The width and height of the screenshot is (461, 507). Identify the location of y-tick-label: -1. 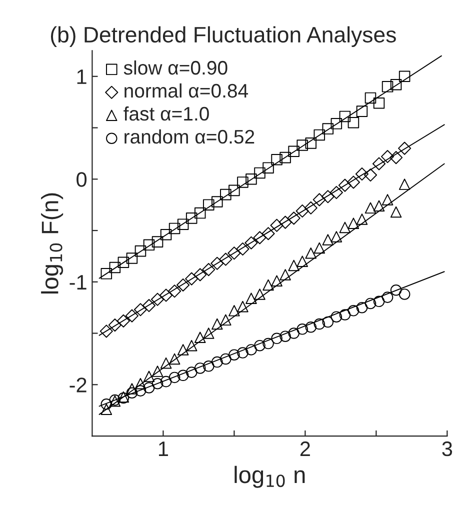
(78, 282).